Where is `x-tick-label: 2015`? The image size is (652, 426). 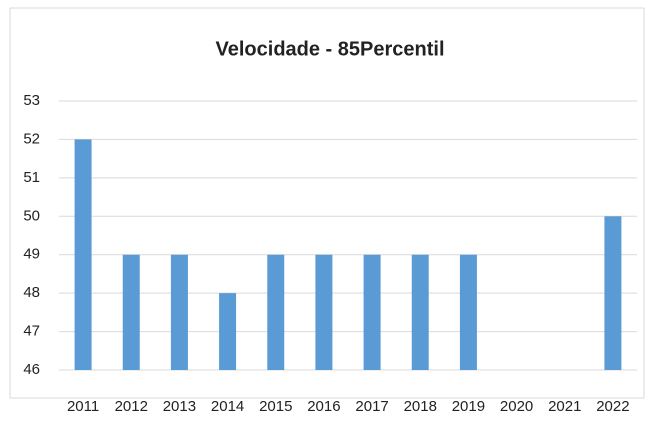
x-tick-label: 2015 is located at coordinates (275, 406).